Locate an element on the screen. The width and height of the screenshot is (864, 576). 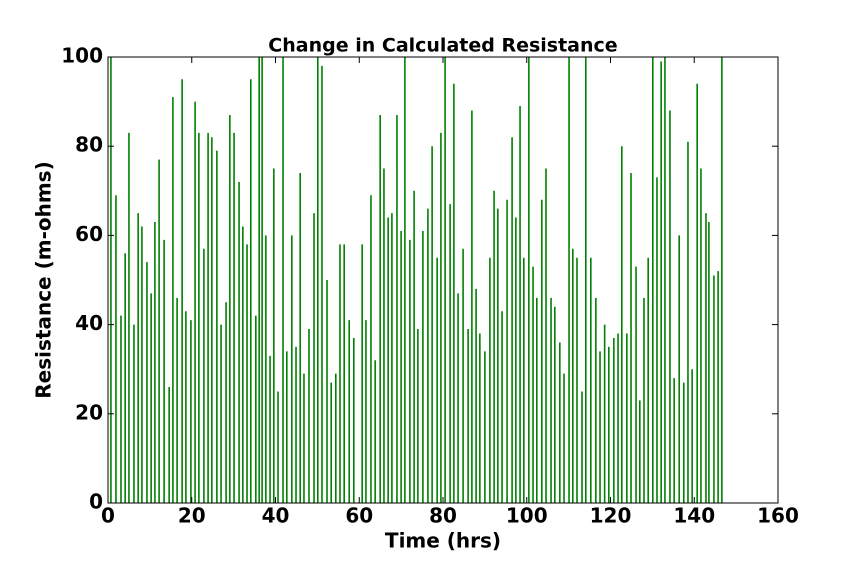
y-tick-label: 60 is located at coordinates (89, 234).